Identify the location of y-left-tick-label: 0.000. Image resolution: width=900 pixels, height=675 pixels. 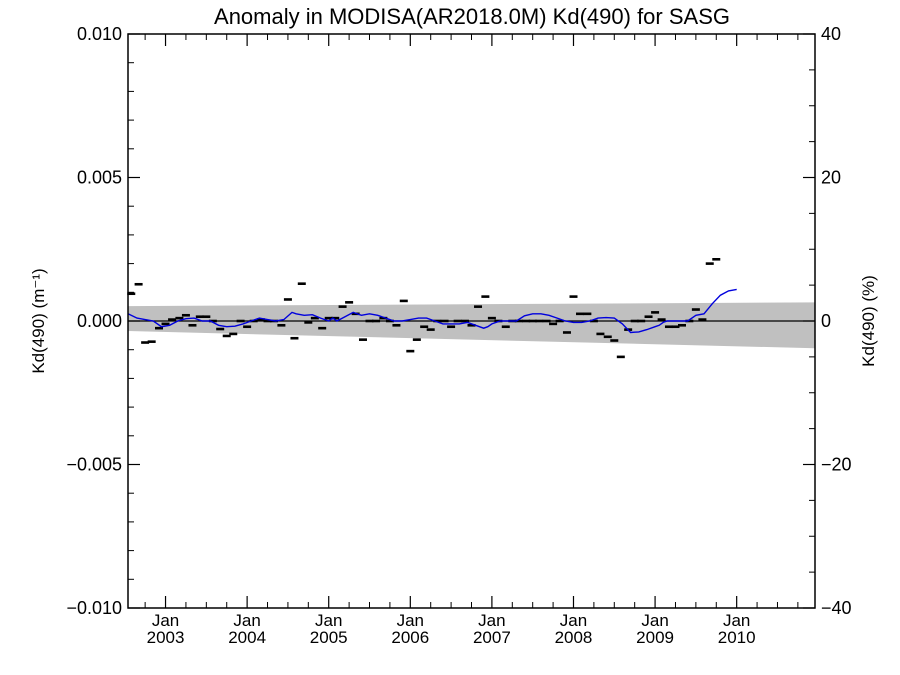
(99, 321).